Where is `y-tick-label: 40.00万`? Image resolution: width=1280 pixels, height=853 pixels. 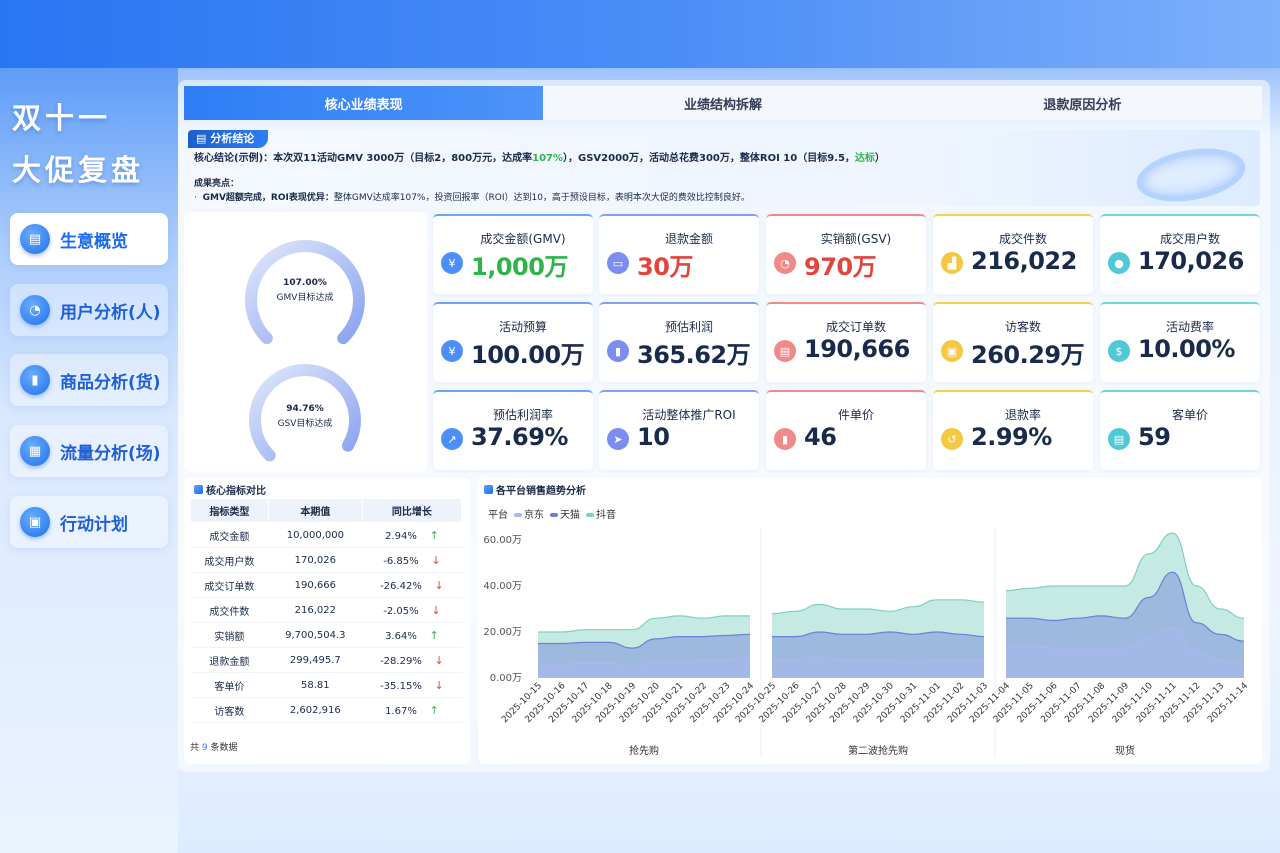
y-tick-label: 40.00万 is located at coordinates (502, 586).